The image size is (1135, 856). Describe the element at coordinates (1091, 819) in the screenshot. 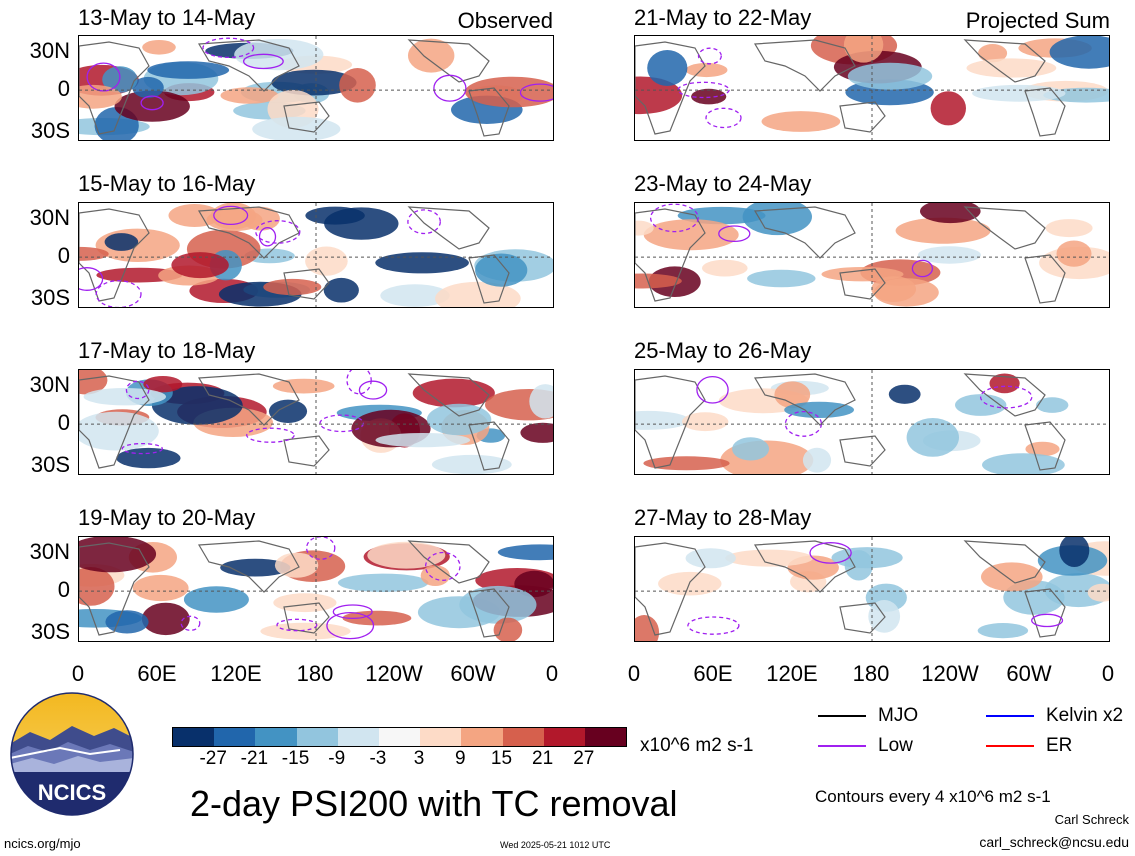

I see `footer-author: Carl Schreck` at that location.